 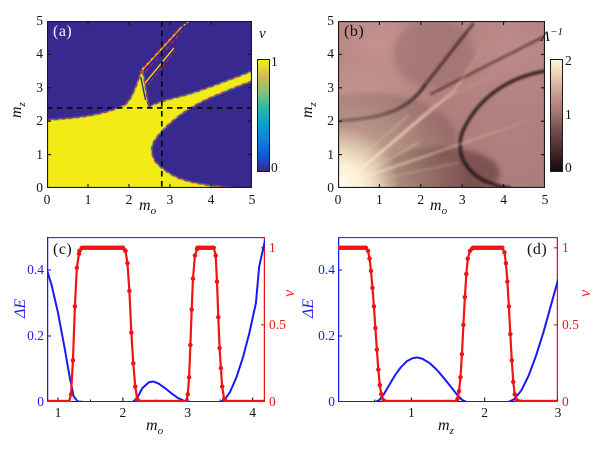 I want to click on colorbar-lambda-inverse, so click(x=556, y=115).